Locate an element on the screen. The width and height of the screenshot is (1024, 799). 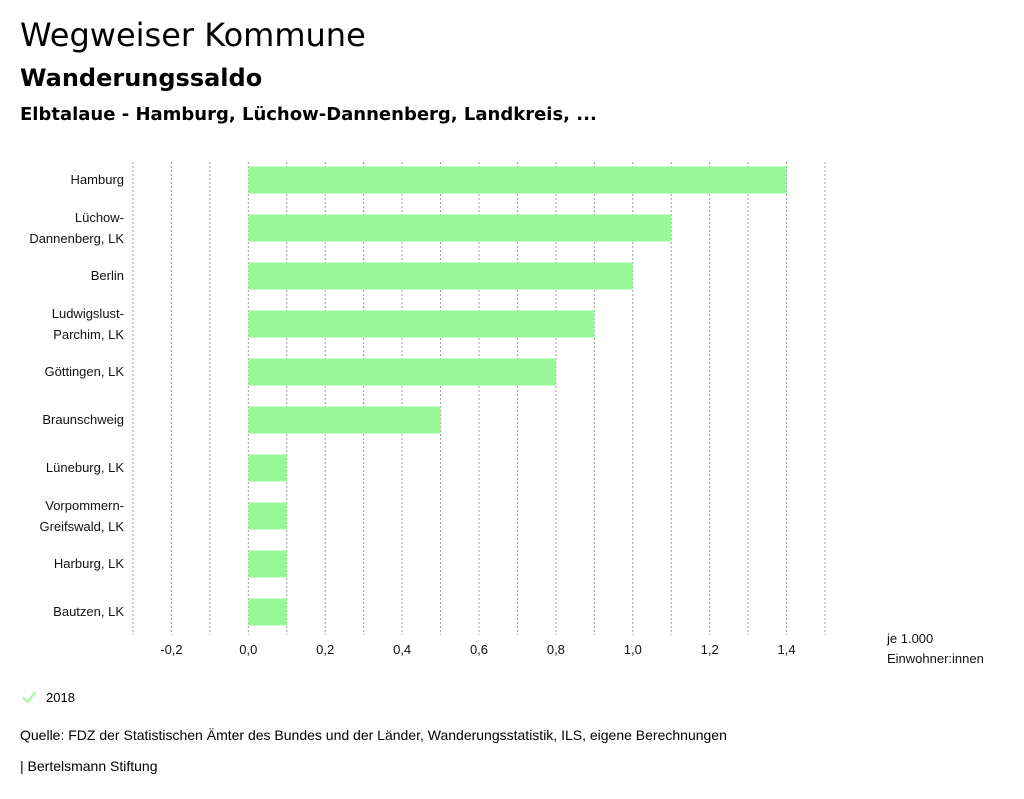
legend-label: 2018 is located at coordinates (60, 697).